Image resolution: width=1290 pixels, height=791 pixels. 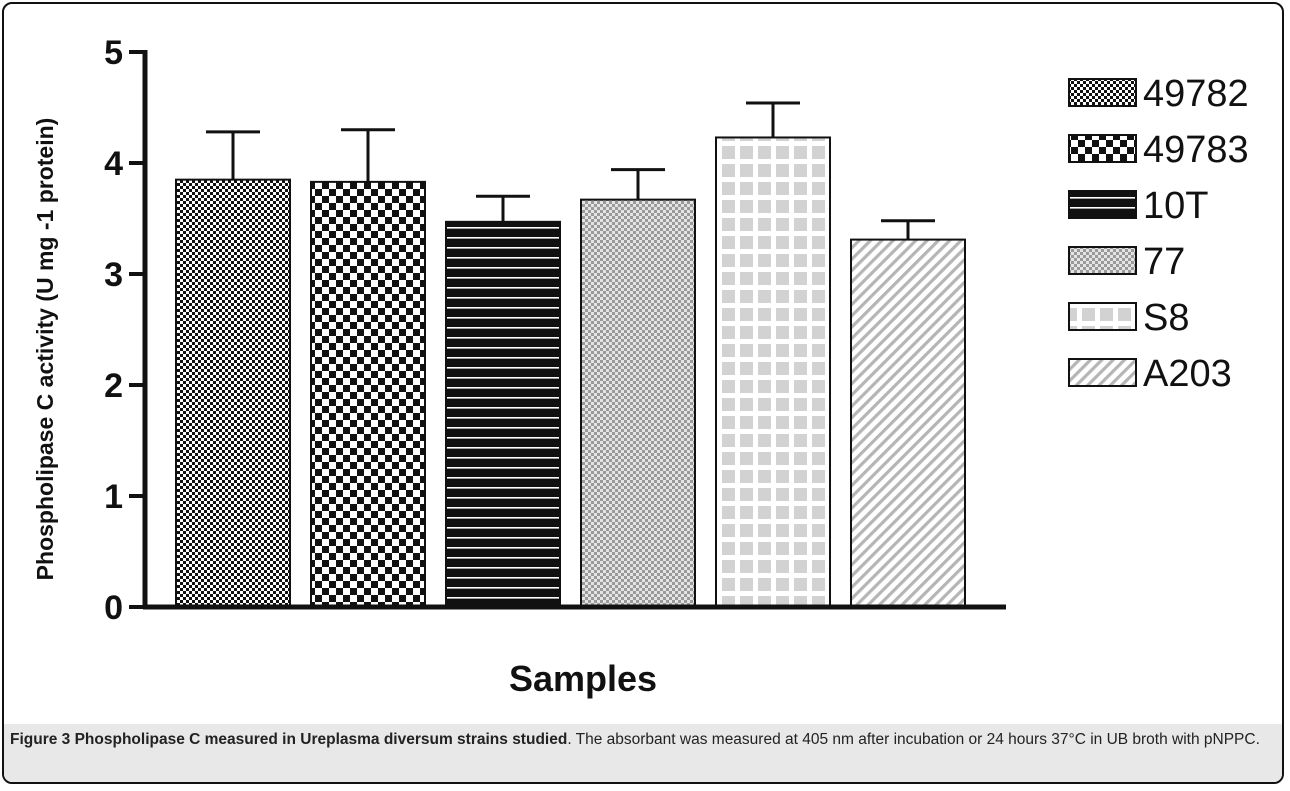 I want to click on legend-label-A203: A203, so click(x=1187, y=374).